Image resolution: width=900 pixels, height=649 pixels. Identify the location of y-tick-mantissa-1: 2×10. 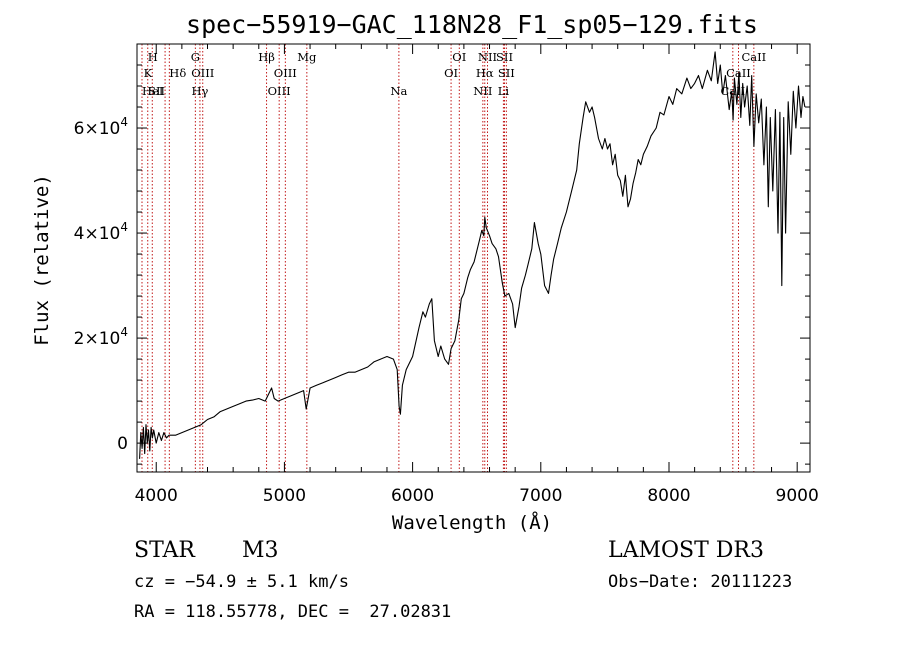
(97, 339).